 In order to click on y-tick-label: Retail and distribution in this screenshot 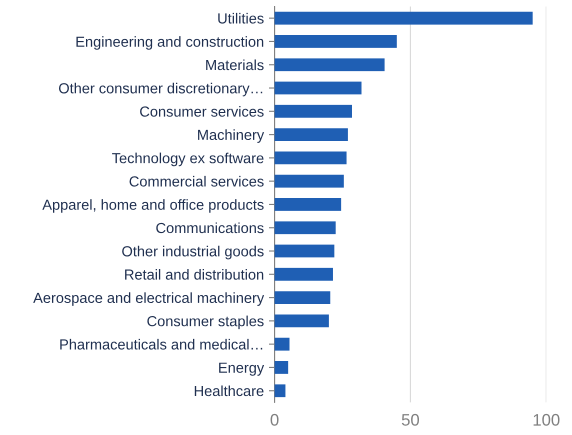, I will do `click(194, 274)`.